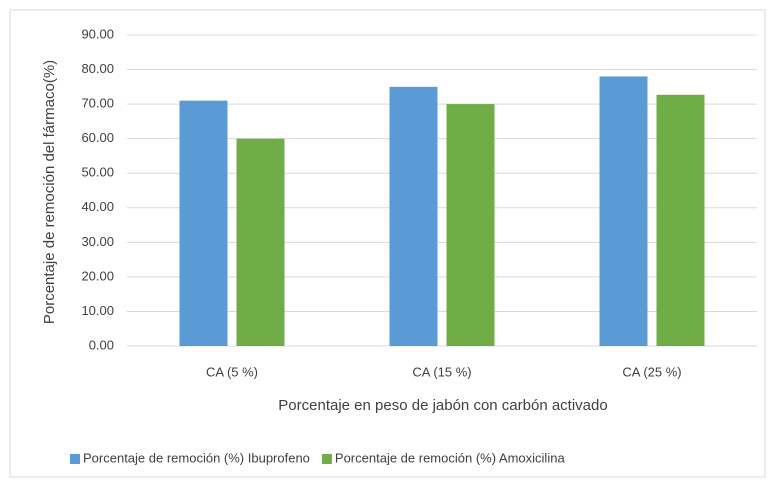 This screenshot has width=771, height=483. What do you see at coordinates (97, 241) in the screenshot?
I see `y-tick-label: 30.00` at bounding box center [97, 241].